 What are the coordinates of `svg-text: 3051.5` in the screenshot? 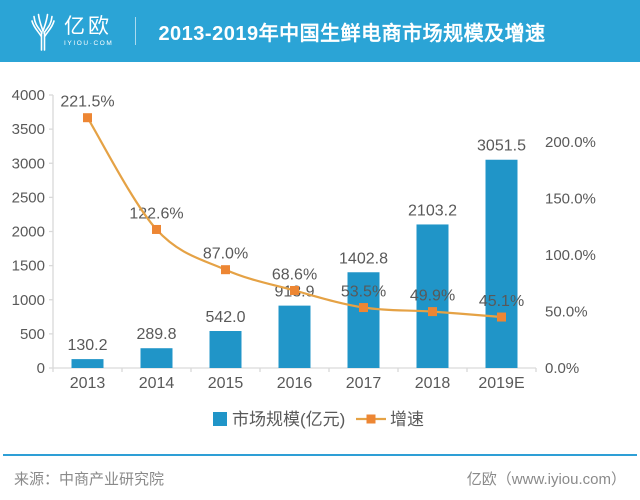 It's located at (501, 146).